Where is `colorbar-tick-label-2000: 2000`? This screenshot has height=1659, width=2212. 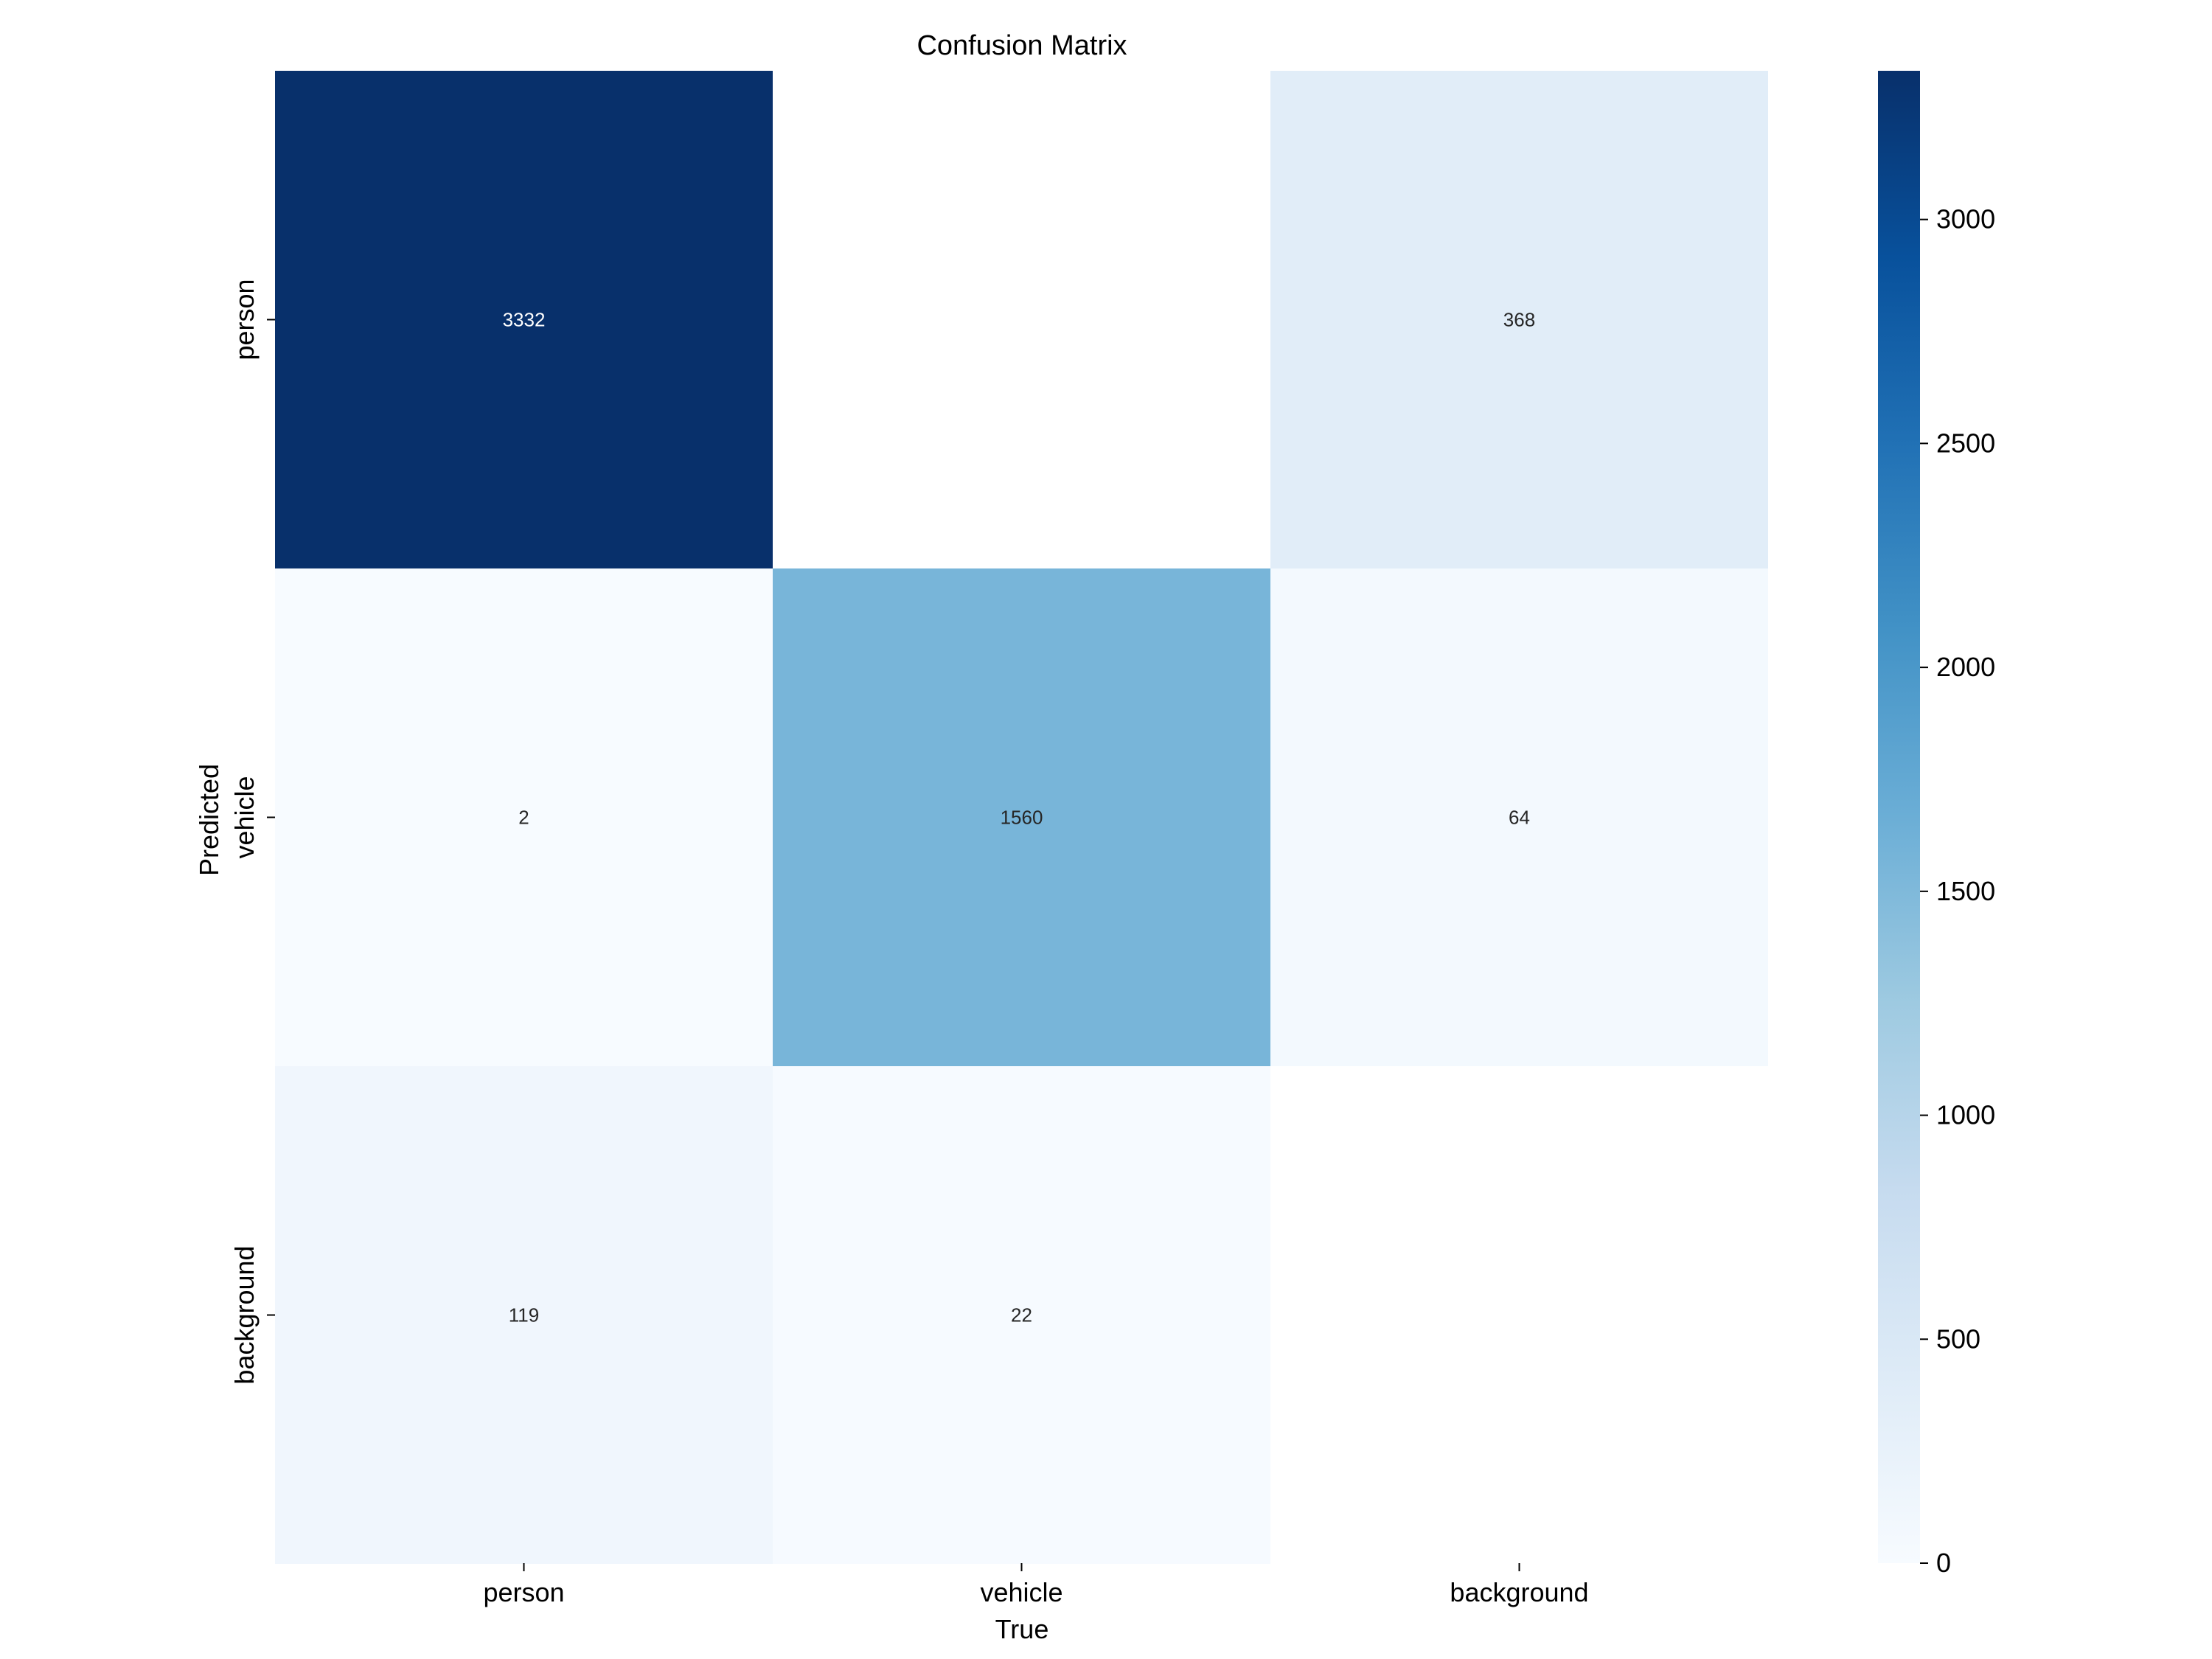 colorbar-tick-label-2000: 2000 is located at coordinates (1965, 667).